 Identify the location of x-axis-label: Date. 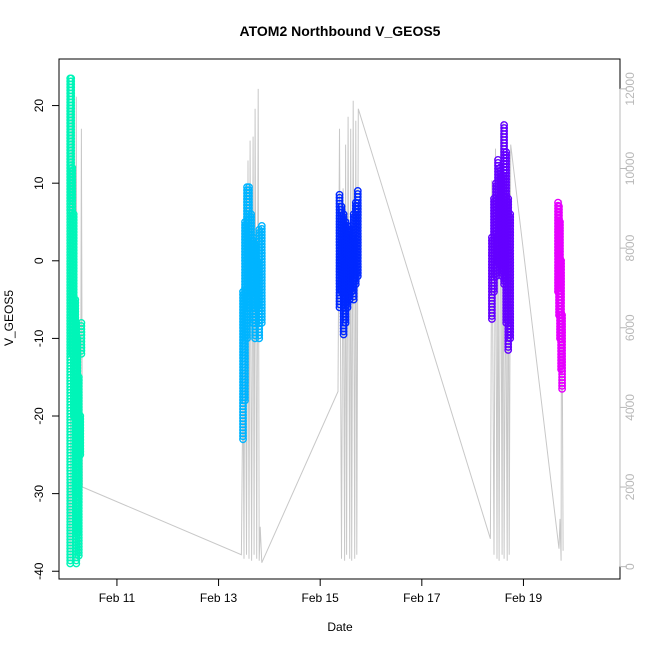
(340, 627).